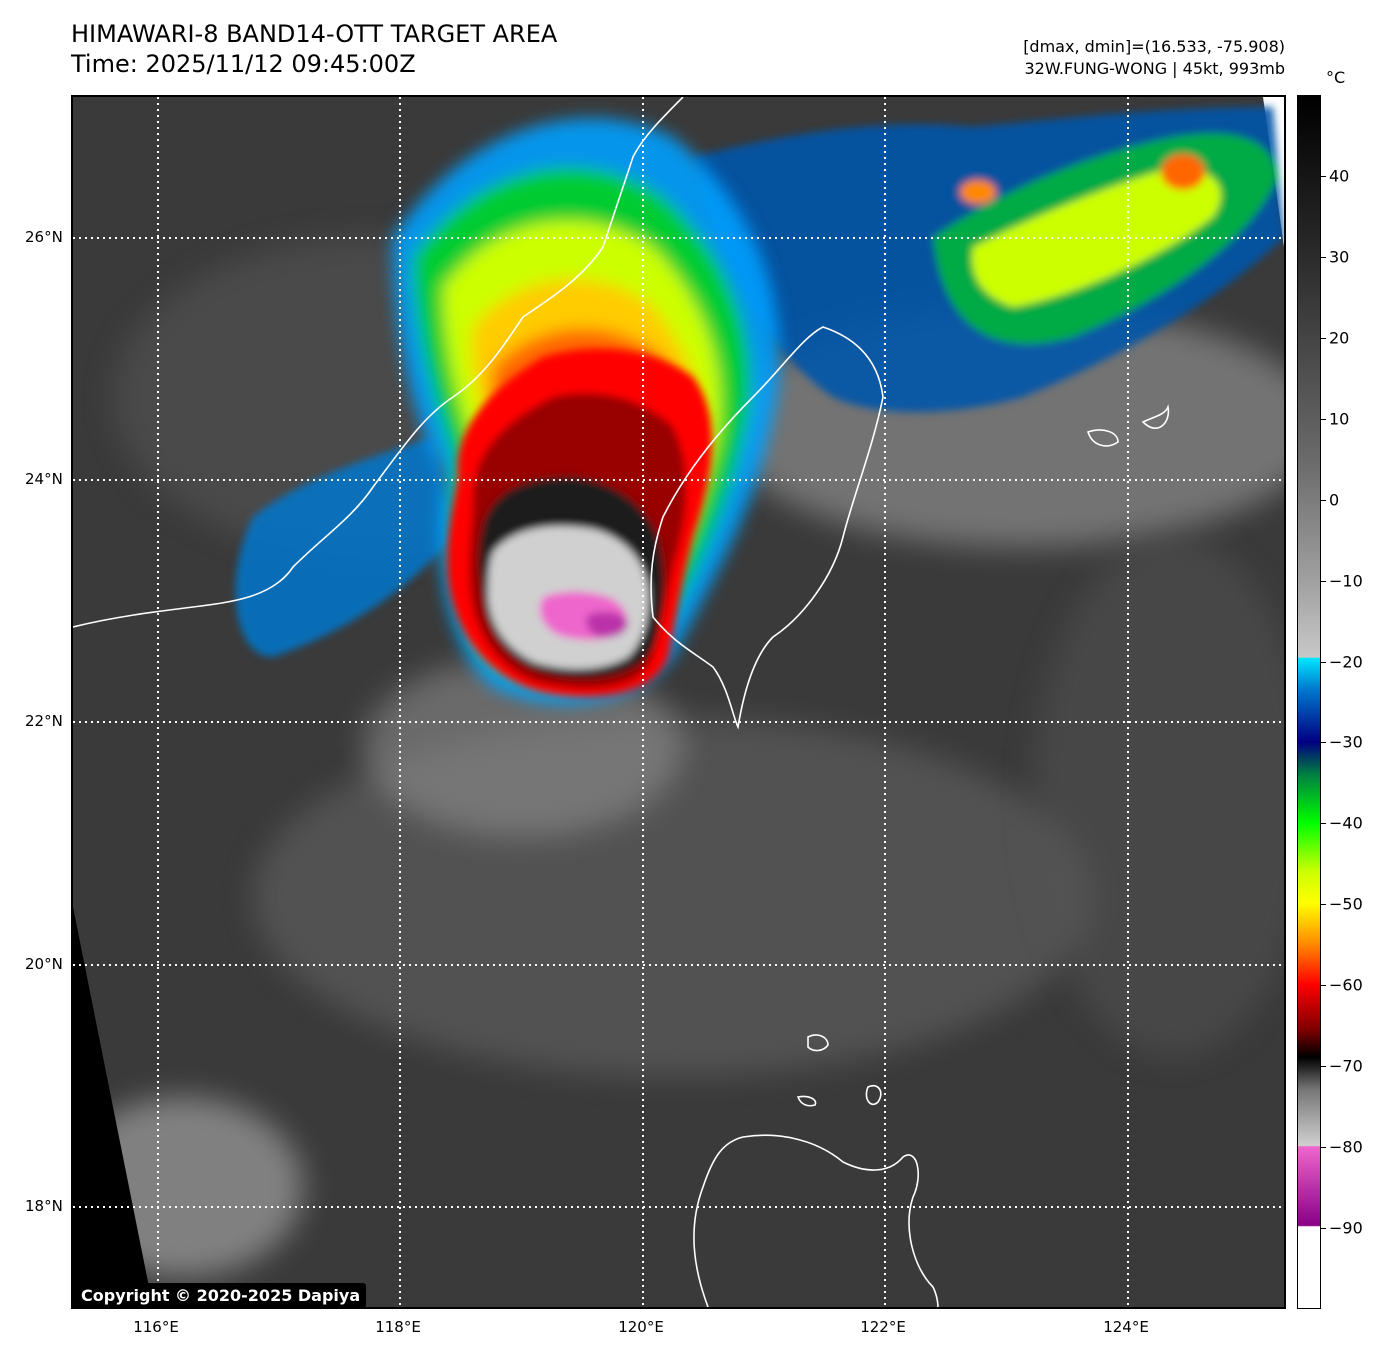 The width and height of the screenshot is (1390, 1359). I want to click on copyright-label: Copyright © 2020-2025 Dapiya, so click(221, 1295).